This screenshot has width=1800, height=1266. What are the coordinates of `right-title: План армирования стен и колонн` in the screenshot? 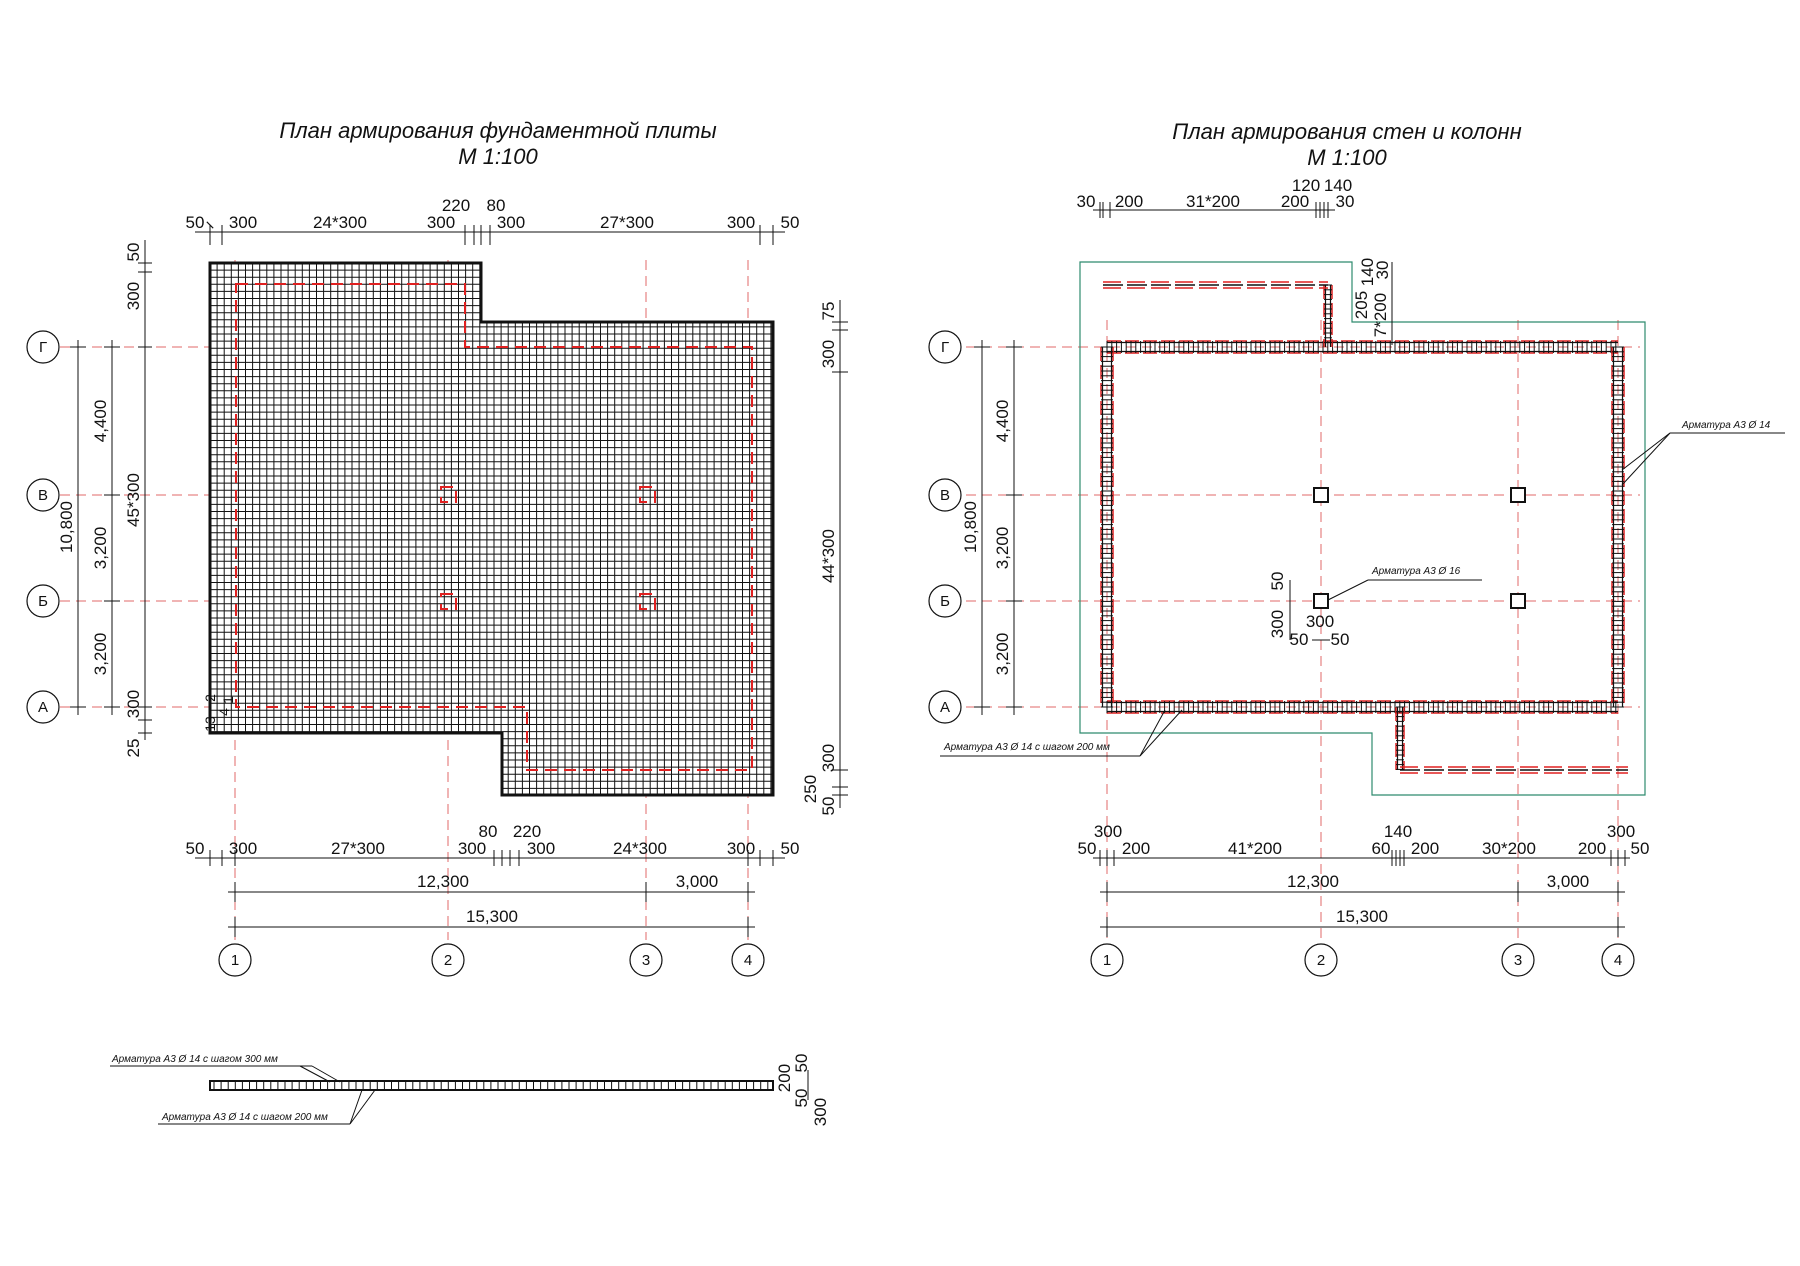 It's located at (1346, 131).